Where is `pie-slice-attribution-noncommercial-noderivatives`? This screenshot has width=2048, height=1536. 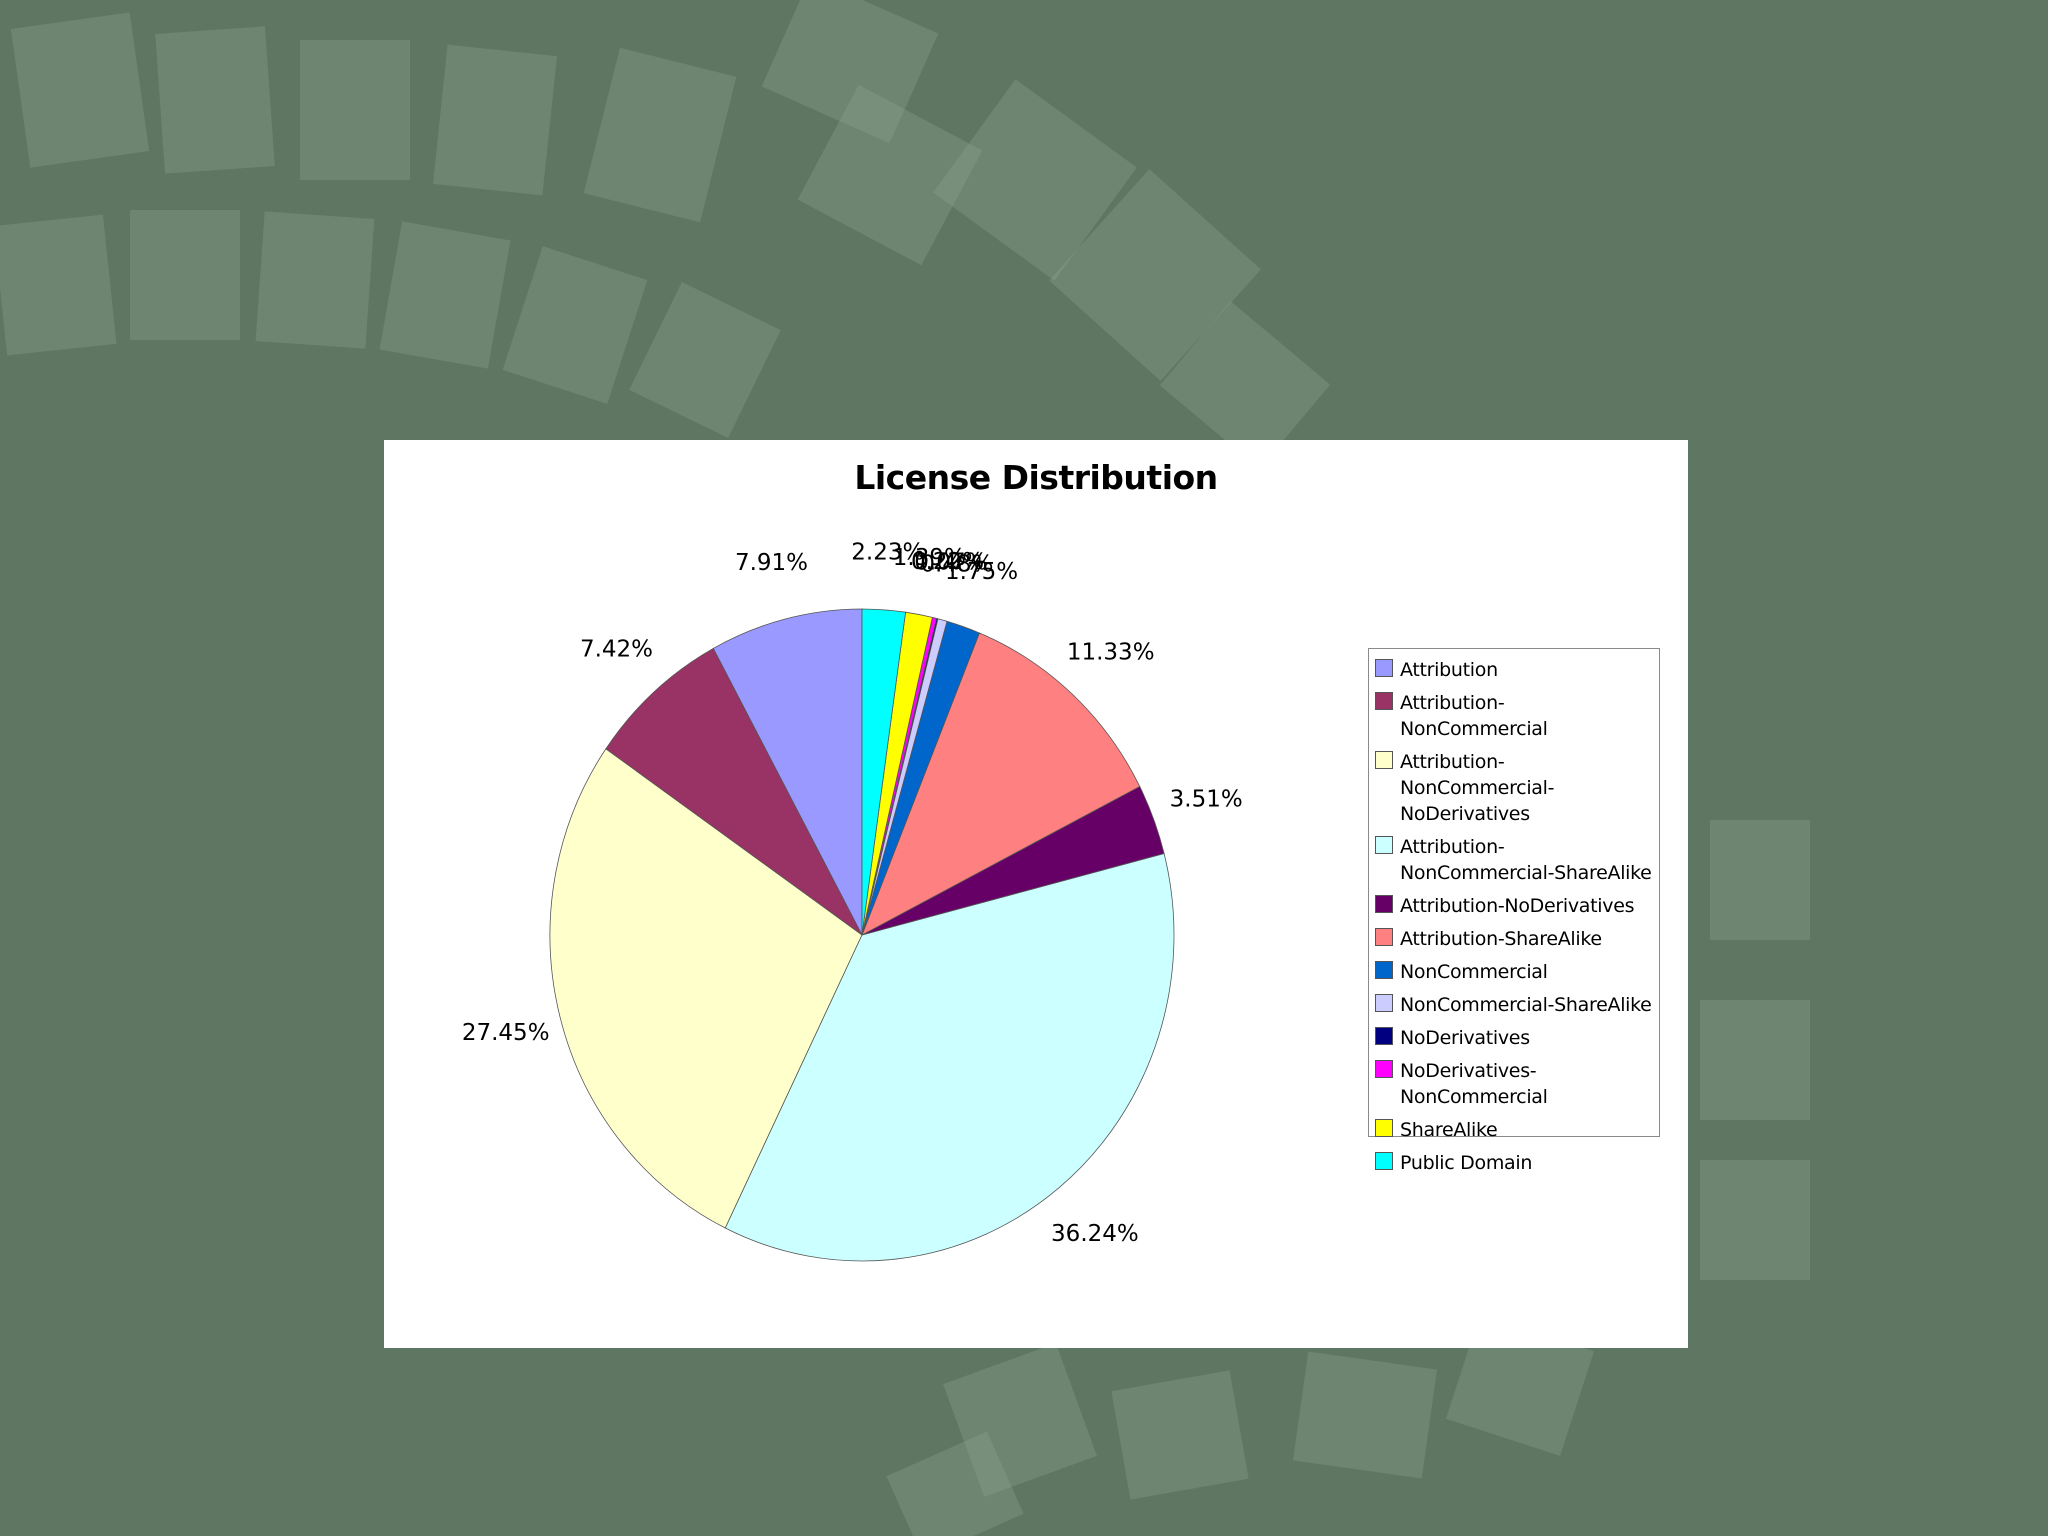 pie-slice-attribution-noncommercial-noderivatives is located at coordinates (706, 988).